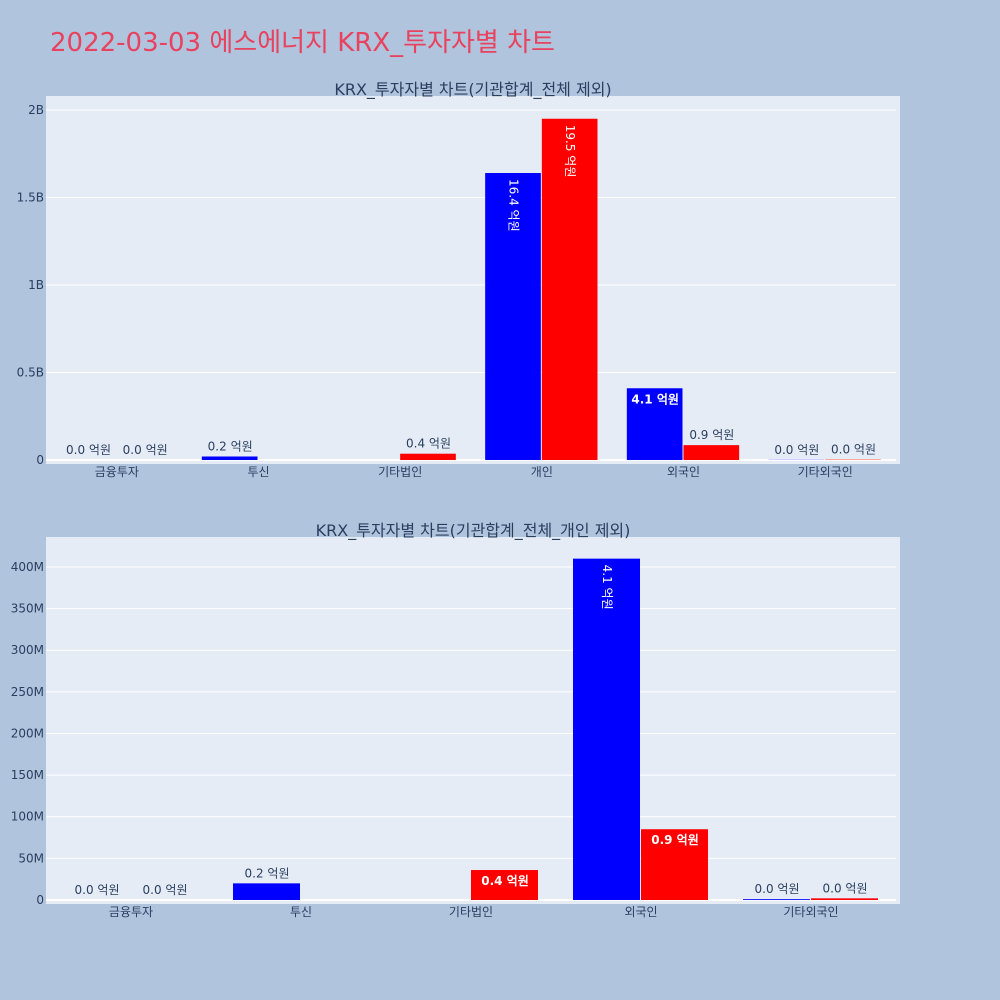 The image size is (1000, 1000). Describe the element at coordinates (27, 817) in the screenshot. I see `y-tick-label: 100M` at that location.